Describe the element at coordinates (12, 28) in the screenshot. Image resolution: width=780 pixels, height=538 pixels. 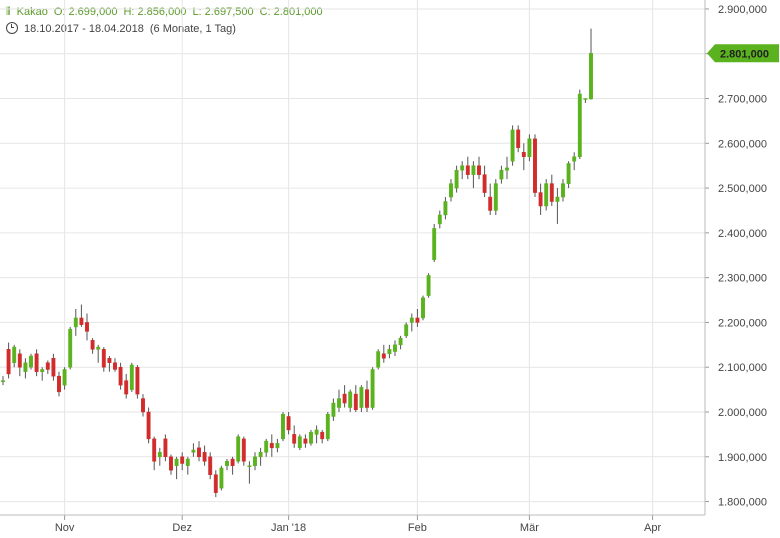
I see `clock-icon` at that location.